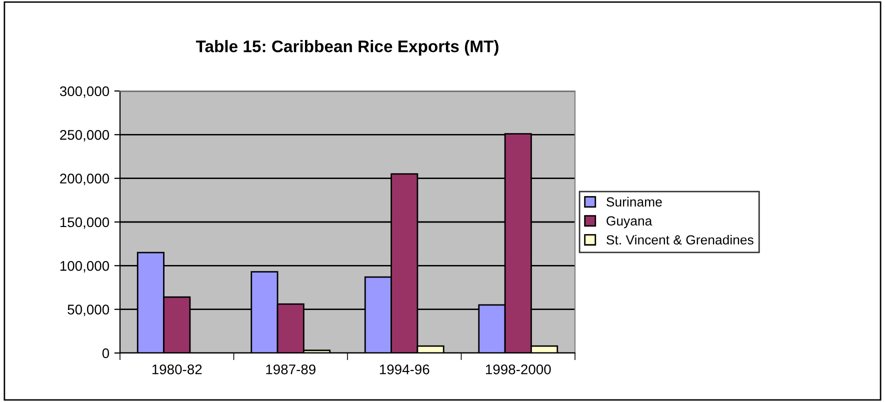 This screenshot has height=402, width=885. Describe the element at coordinates (85, 266) in the screenshot. I see `y-tick-label: 100,000` at that location.